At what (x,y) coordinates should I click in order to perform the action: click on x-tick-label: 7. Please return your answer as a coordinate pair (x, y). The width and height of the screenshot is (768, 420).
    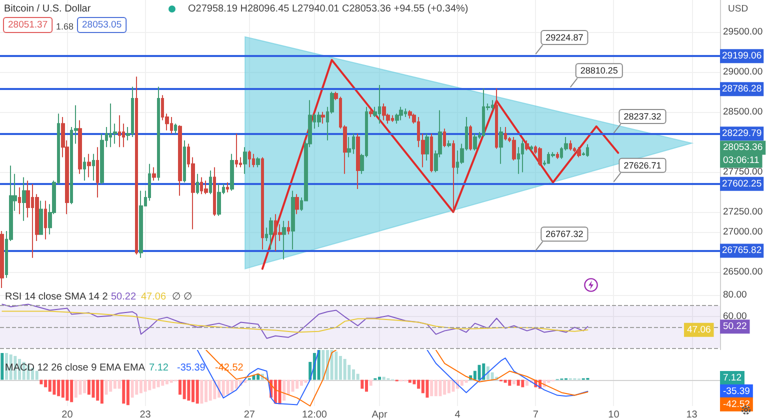
    Looking at the image, I should click on (535, 415).